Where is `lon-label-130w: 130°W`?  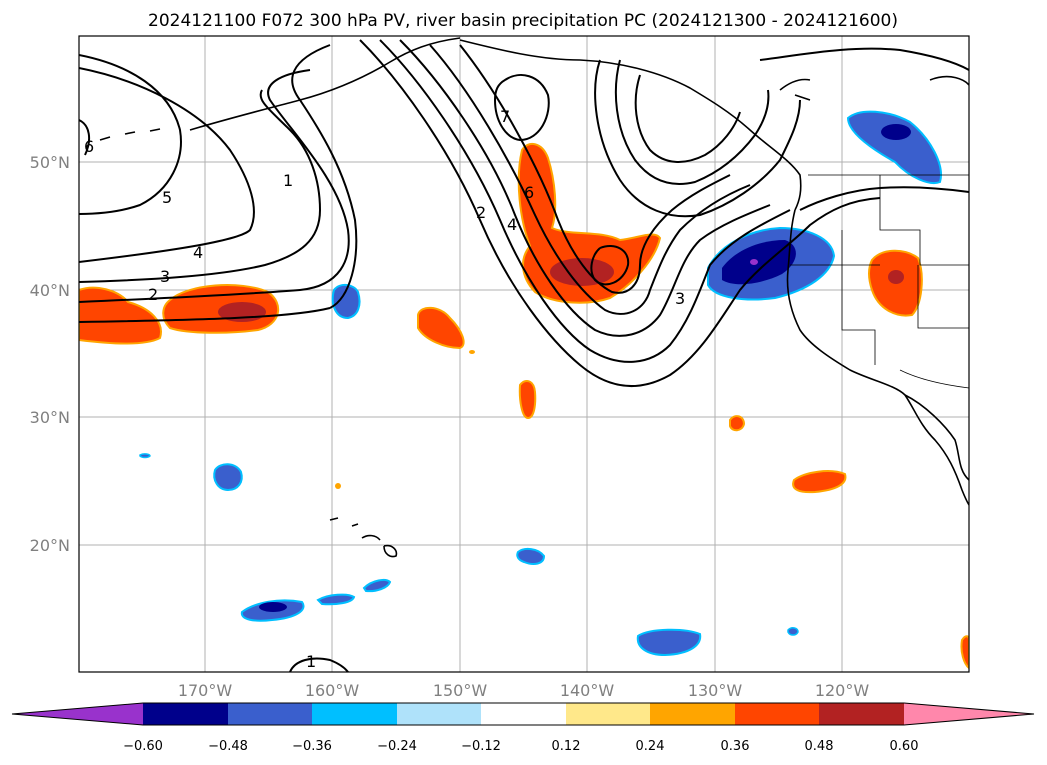 lon-label-130w: 130°W is located at coordinates (715, 690).